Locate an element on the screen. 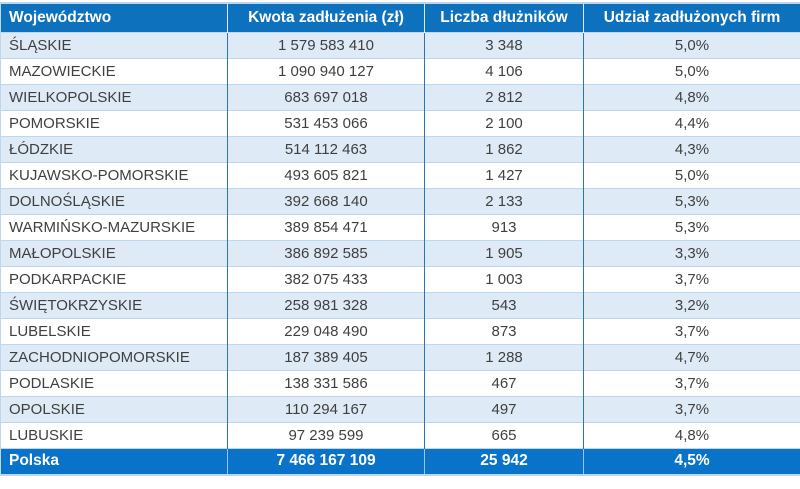 The image size is (800, 489). table-row: KUJAWSKO-POMORSKIE 493 605 821 1 427 5,0% is located at coordinates (400, 174).